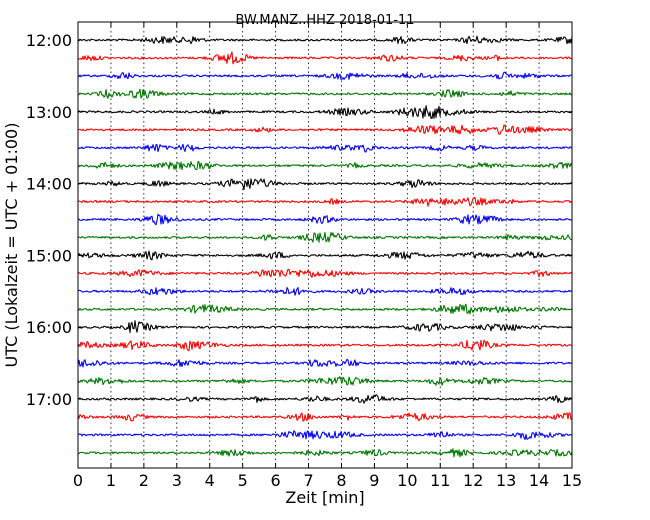 The image size is (650, 520). I want to click on x-tick-label: 9, so click(374, 480).